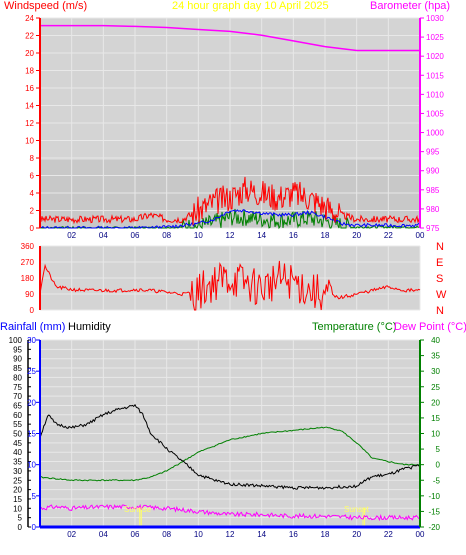  I want to click on windspeed-tick-label: 20, so click(29, 53).